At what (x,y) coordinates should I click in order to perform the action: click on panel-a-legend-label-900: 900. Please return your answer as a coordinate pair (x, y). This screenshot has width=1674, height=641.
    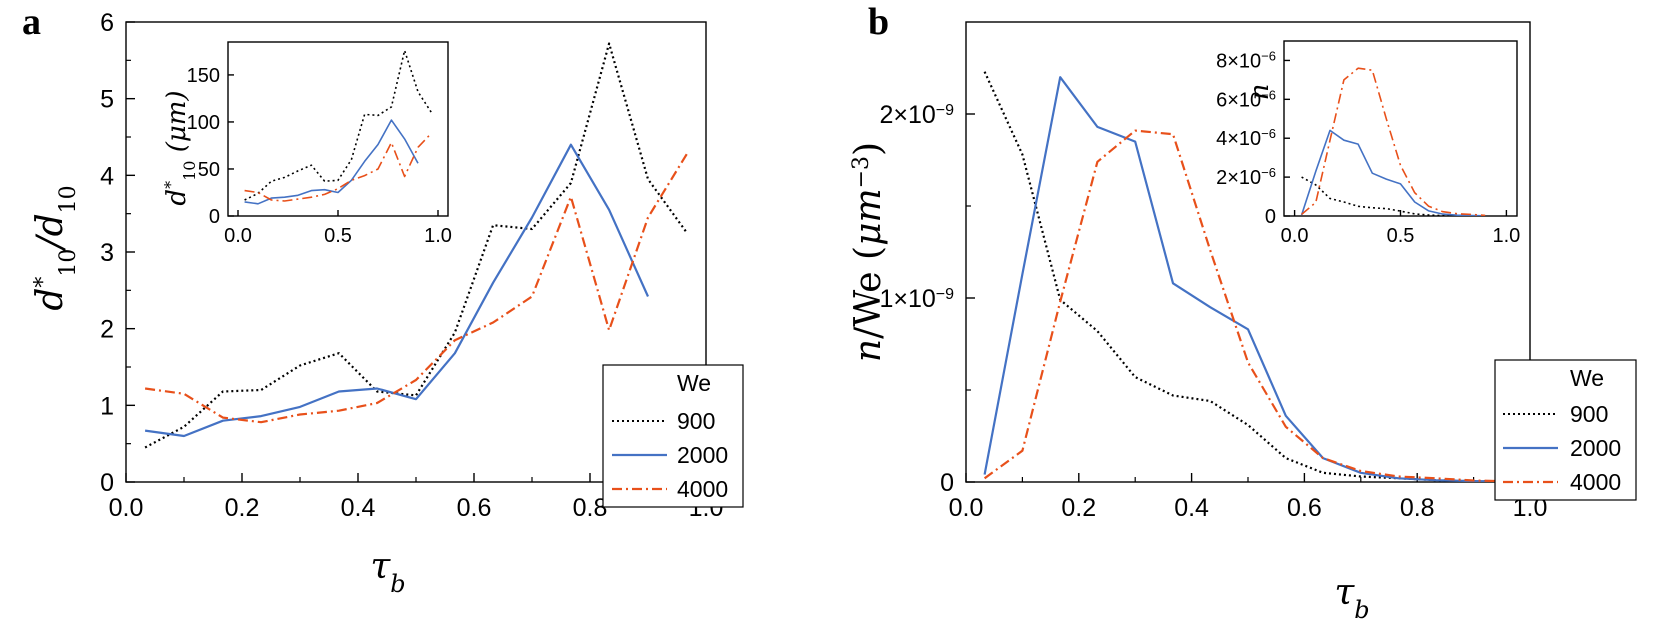
    Looking at the image, I should click on (696, 421).